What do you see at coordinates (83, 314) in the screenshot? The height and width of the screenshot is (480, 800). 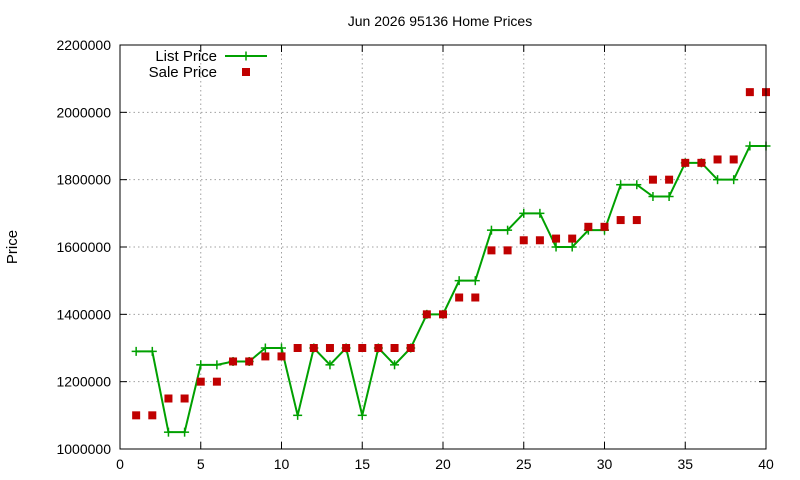 I see `y-tick-label: 1400000` at bounding box center [83, 314].